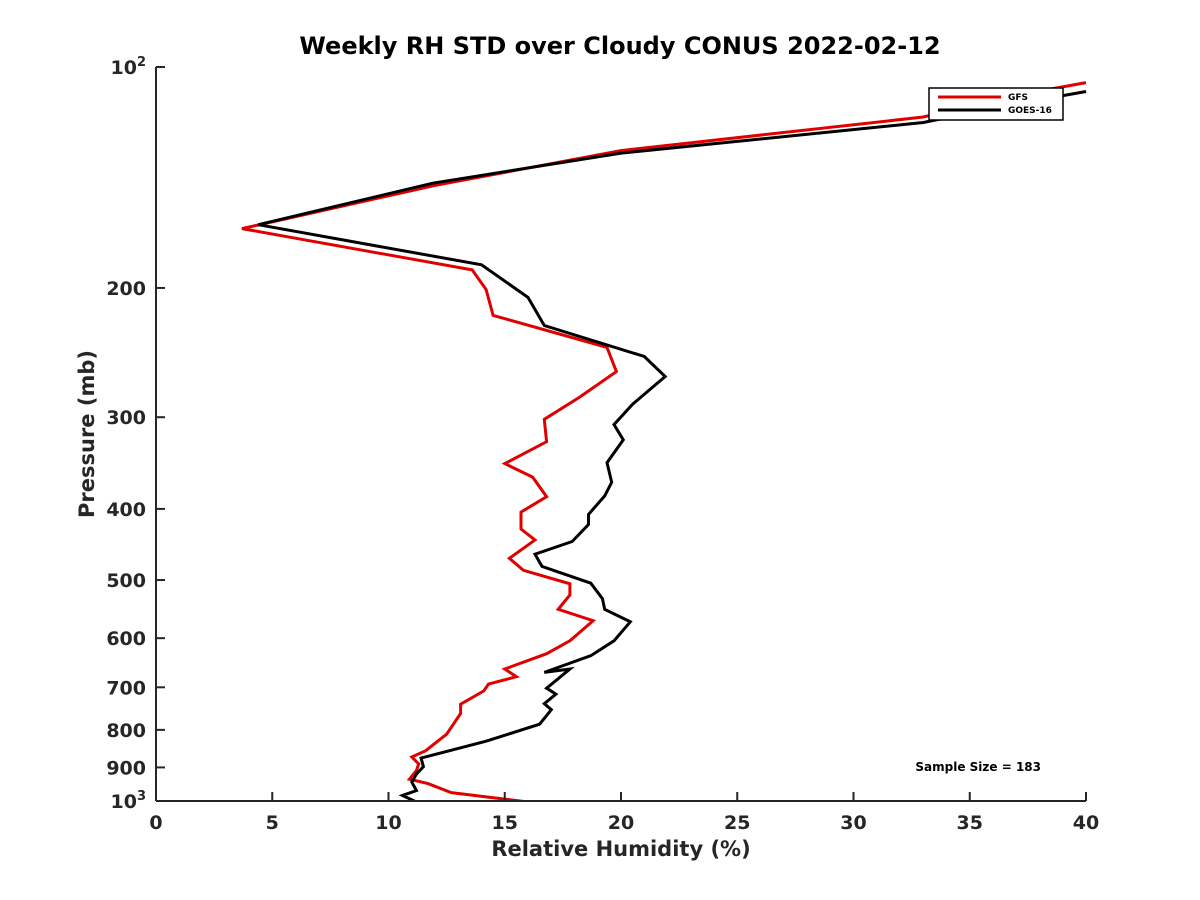 The width and height of the screenshot is (1200, 900). What do you see at coordinates (978, 767) in the screenshot?
I see `sample-size-annotation: Sample Size = 183` at bounding box center [978, 767].